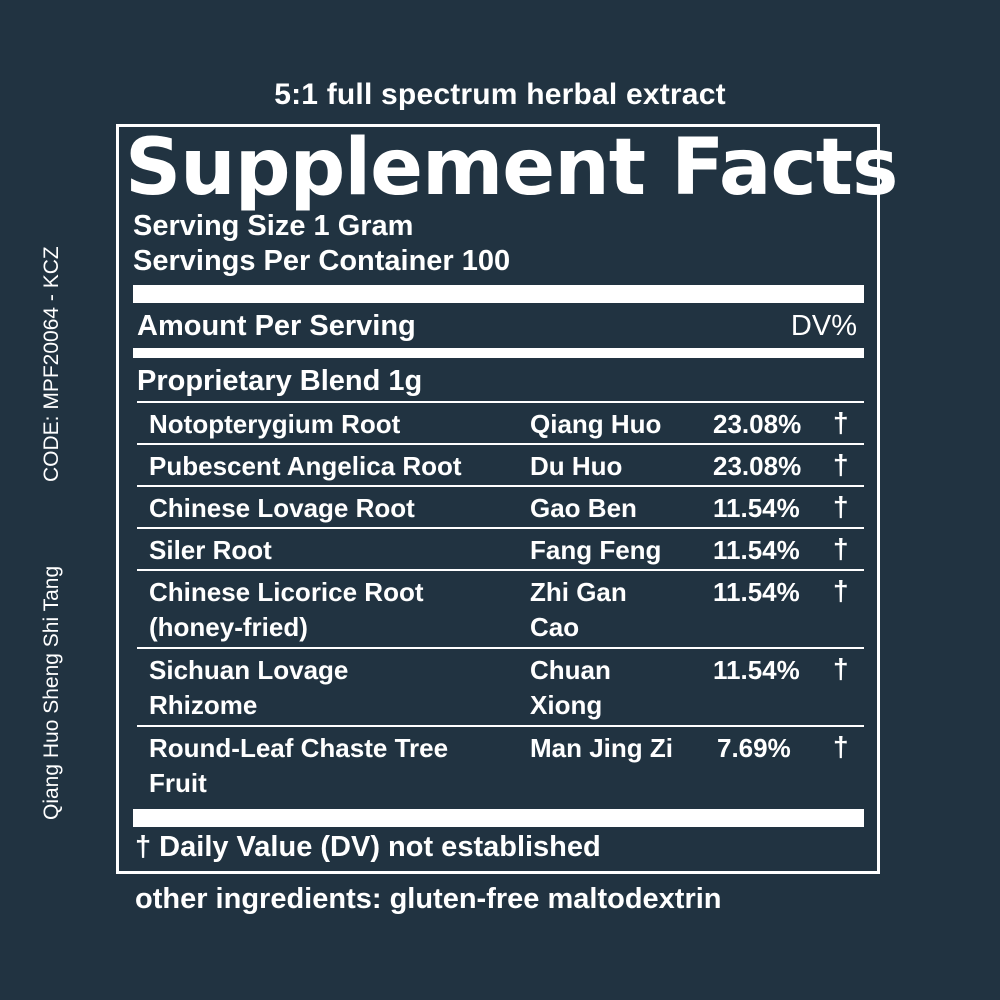 The width and height of the screenshot is (1000, 1000). What do you see at coordinates (500, 94) in the screenshot?
I see `extract-subtitle: 5:1 full spectrum herbal extract` at bounding box center [500, 94].